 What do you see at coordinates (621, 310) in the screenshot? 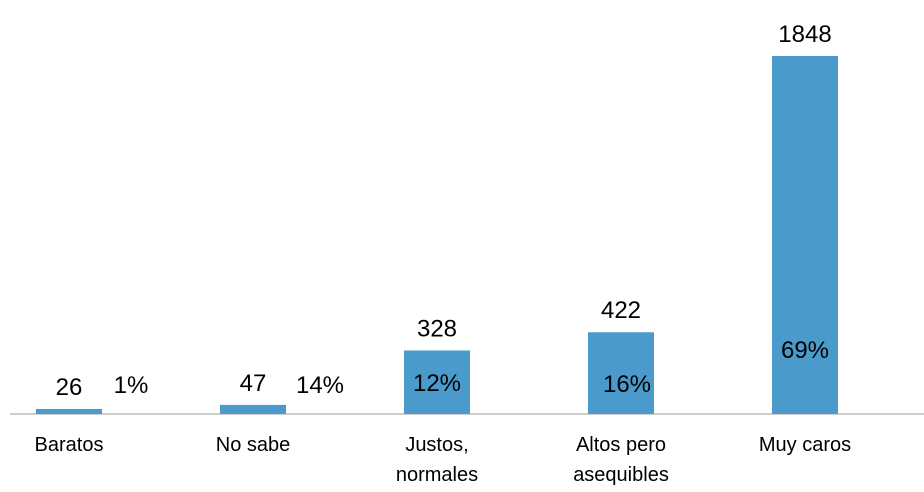
I see `value-label: 422` at bounding box center [621, 310].